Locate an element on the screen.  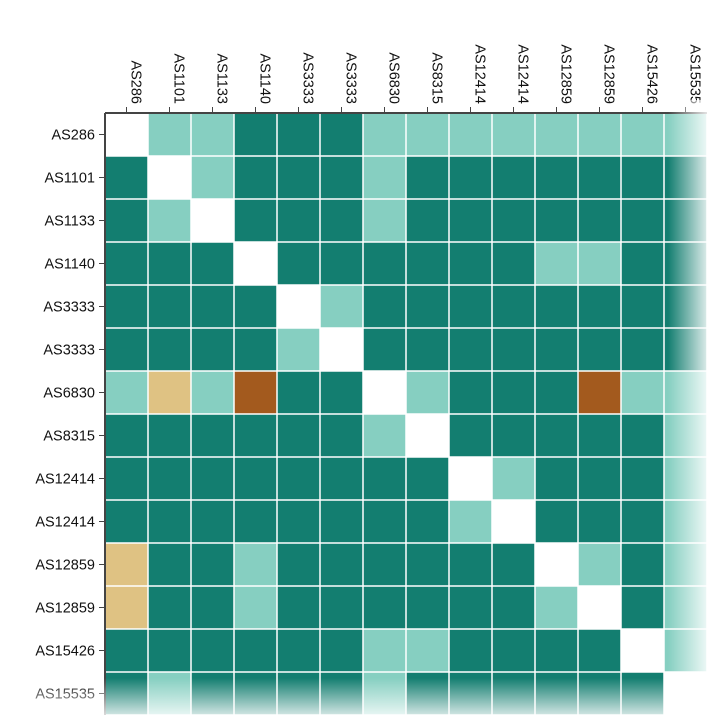
column-label: AS6830 is located at coordinates (394, 78).